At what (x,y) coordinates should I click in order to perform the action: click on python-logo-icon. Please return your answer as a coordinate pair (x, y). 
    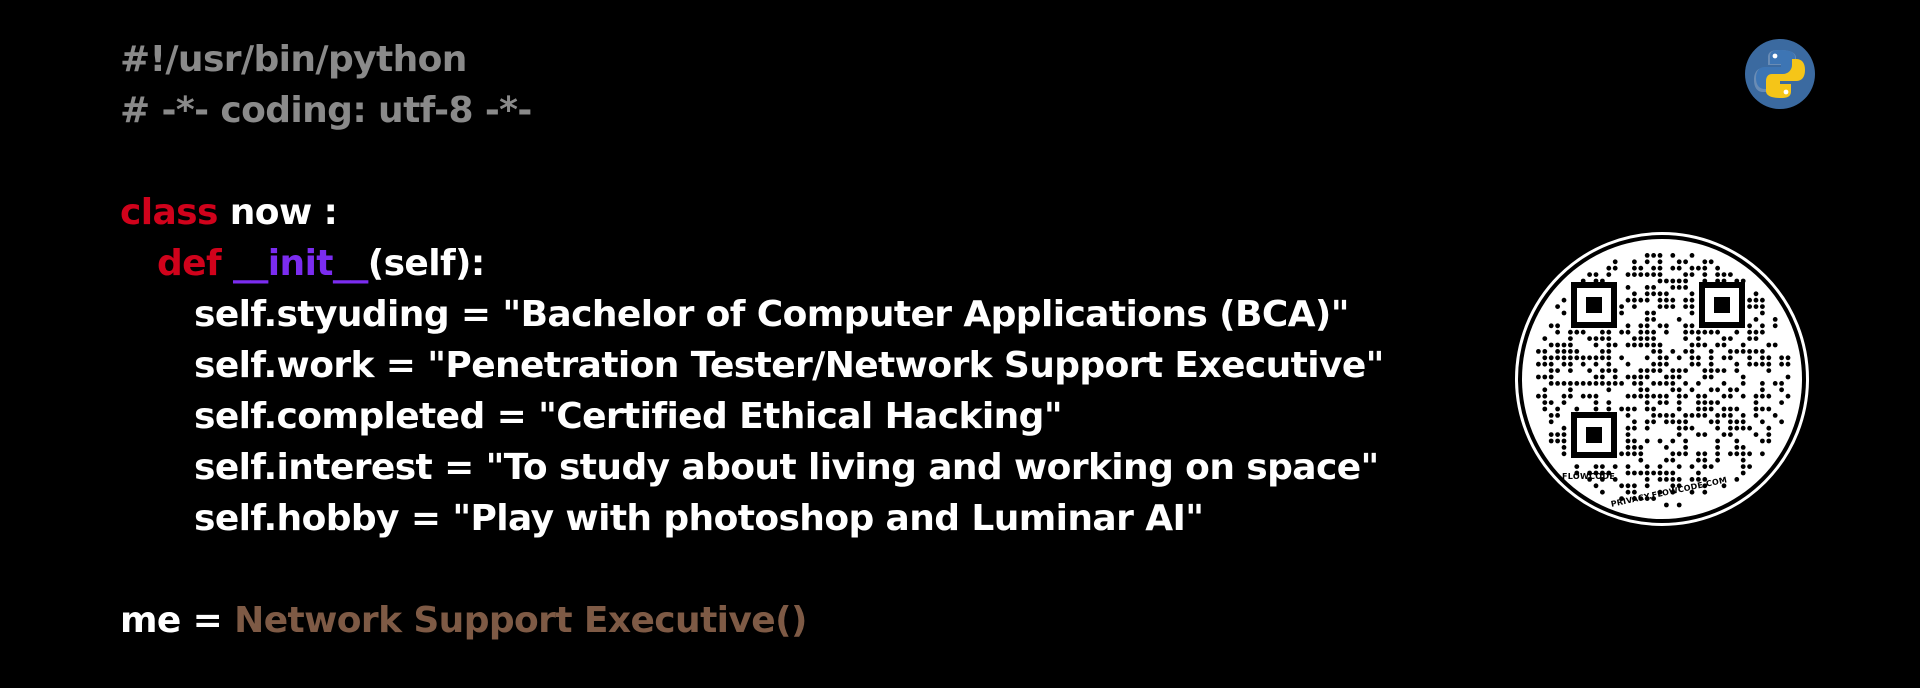
    Looking at the image, I should click on (1780, 74).